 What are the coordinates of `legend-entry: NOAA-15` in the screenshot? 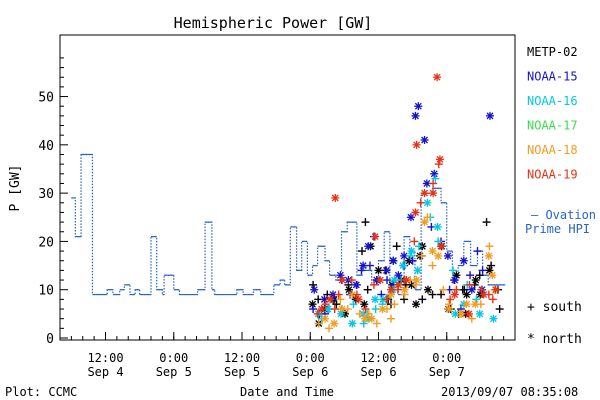 It's located at (552, 77).